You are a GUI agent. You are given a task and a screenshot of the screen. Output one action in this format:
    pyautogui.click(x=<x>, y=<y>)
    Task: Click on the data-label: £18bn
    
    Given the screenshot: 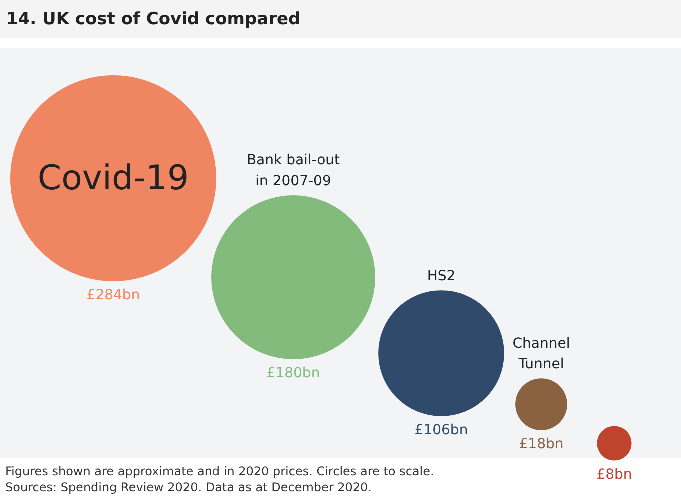 What is the action you would take?
    pyautogui.click(x=541, y=444)
    